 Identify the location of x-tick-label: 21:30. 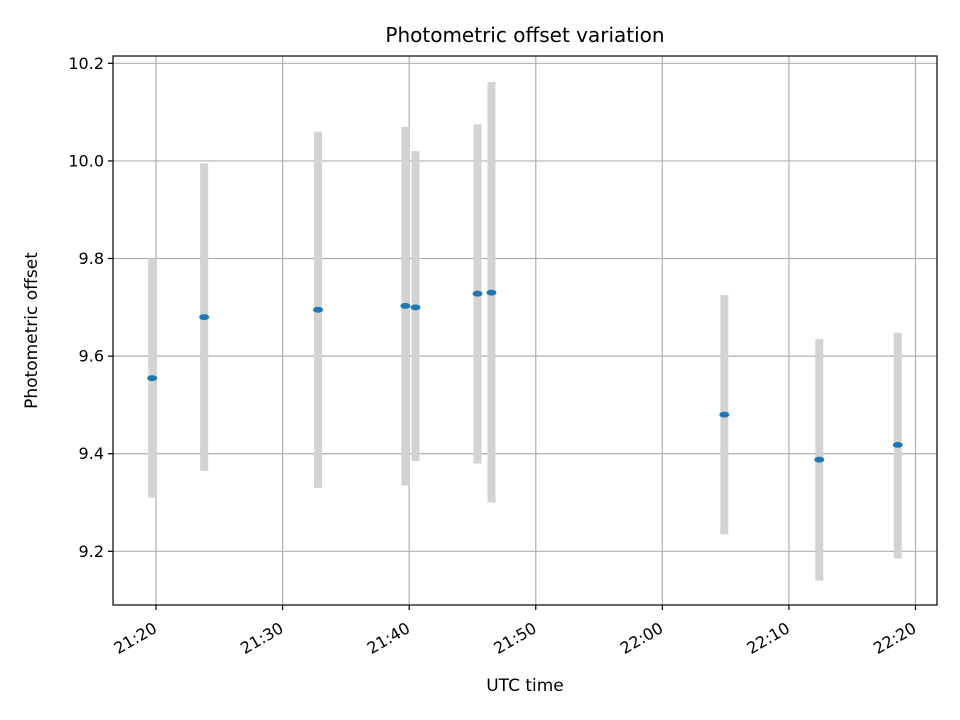
(261, 638).